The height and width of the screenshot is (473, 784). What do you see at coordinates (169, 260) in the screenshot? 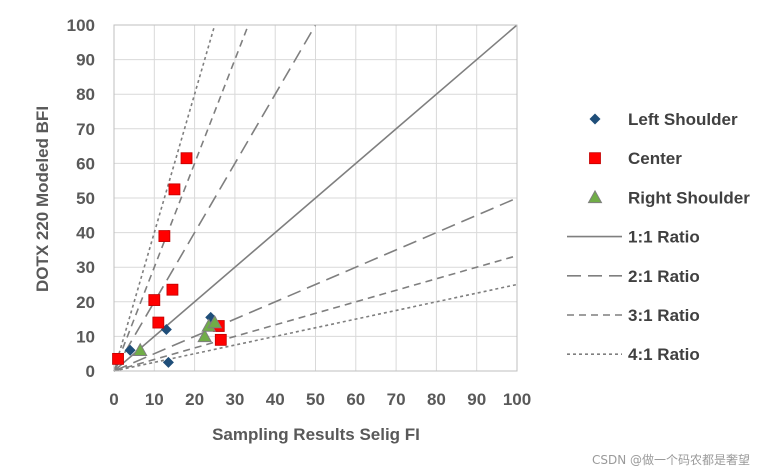
I see `data-points` at bounding box center [169, 260].